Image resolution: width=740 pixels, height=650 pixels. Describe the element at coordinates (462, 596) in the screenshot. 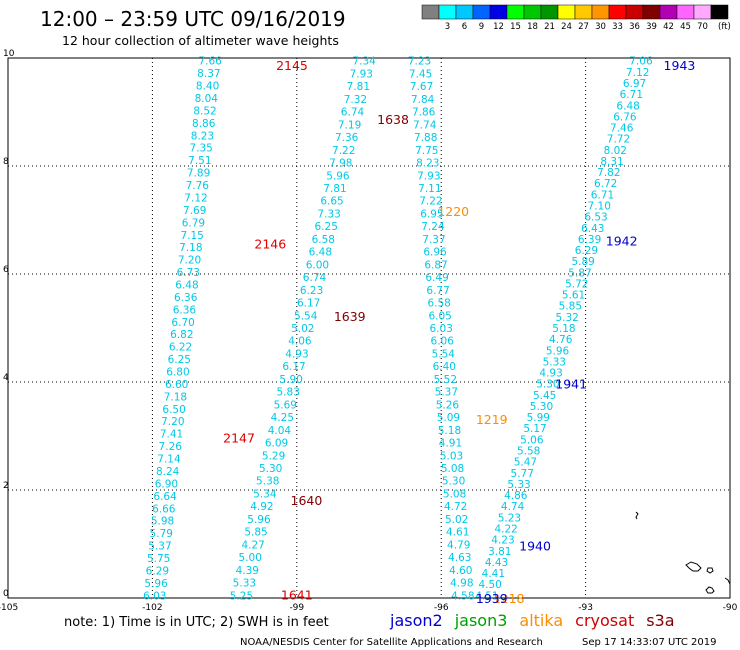

I see `wave-height-value: 4.58` at that location.